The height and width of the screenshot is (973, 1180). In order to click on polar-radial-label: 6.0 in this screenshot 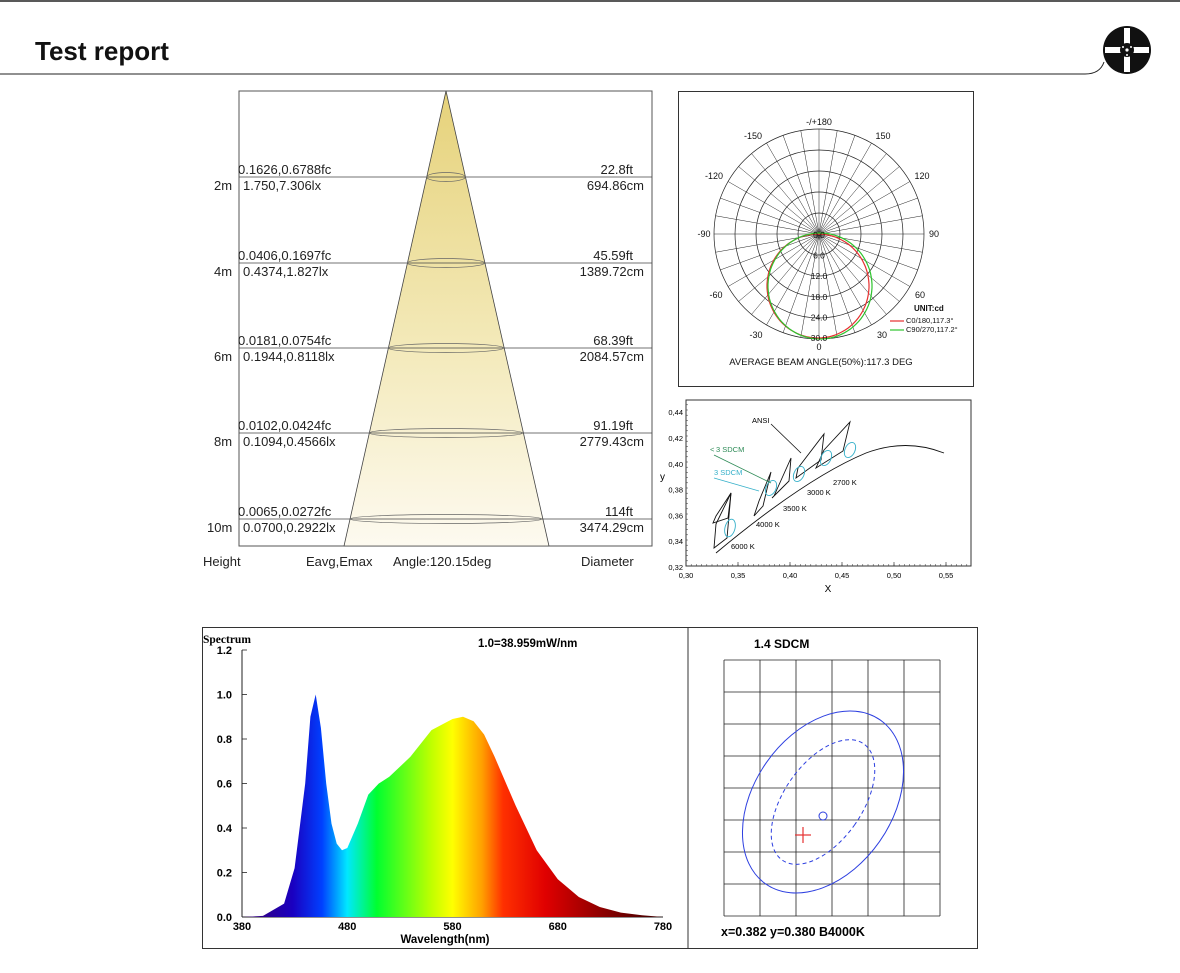, I will do `click(819, 256)`.